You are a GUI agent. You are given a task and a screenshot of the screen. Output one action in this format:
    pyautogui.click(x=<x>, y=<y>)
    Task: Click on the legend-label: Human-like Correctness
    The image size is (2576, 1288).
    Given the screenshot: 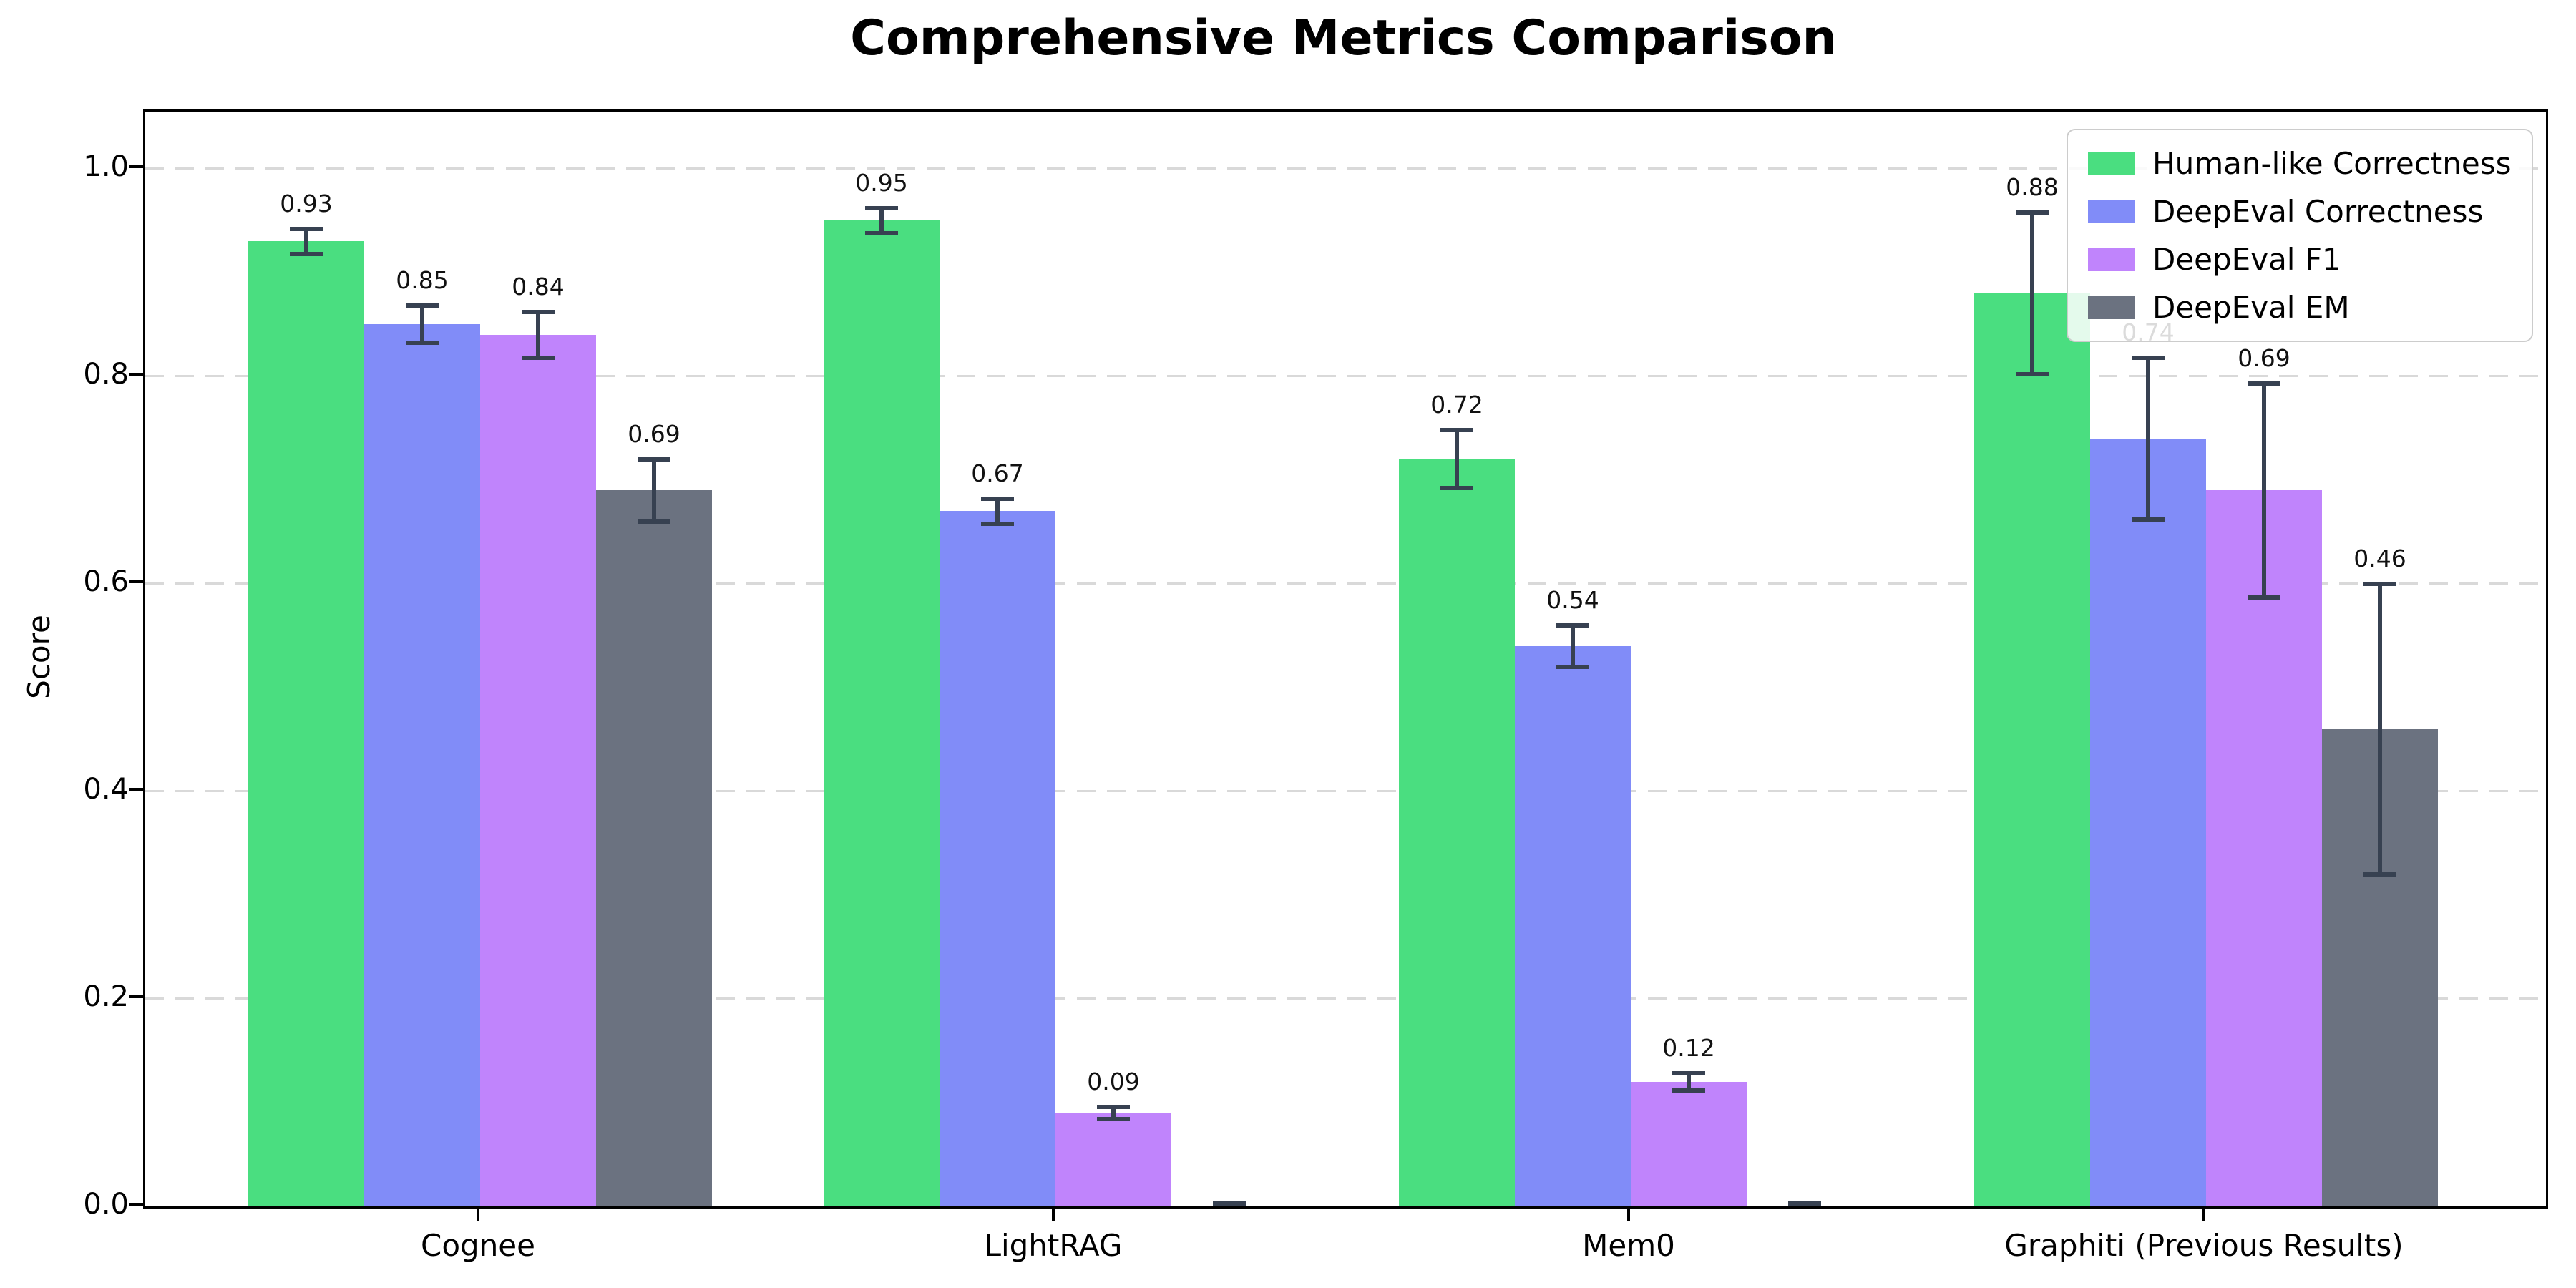 What is the action you would take?
    pyautogui.click(x=2332, y=163)
    